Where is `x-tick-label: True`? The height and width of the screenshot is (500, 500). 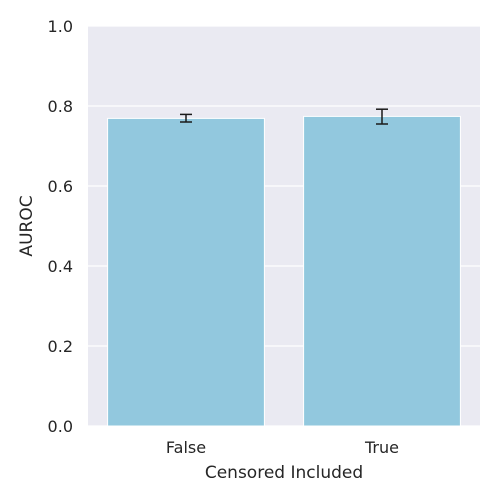
x-tick-label: True is located at coordinates (381, 447).